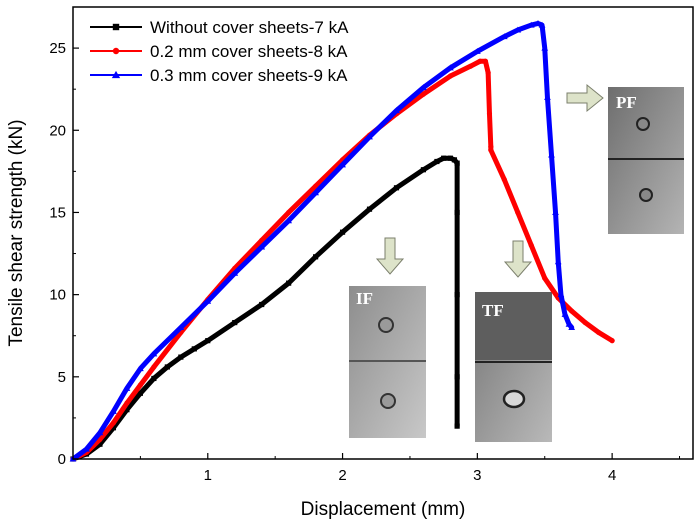 The image size is (700, 526). What do you see at coordinates (585, 98) in the screenshot?
I see `arrow-pf` at bounding box center [585, 98].